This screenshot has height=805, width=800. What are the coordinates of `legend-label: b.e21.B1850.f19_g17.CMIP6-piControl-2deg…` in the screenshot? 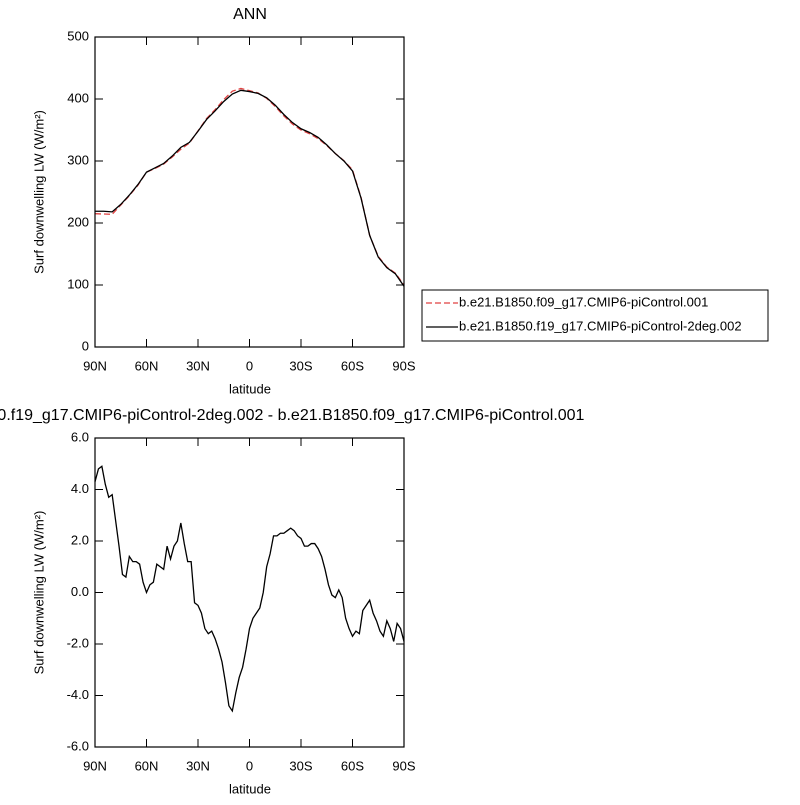 It's located at (600, 325).